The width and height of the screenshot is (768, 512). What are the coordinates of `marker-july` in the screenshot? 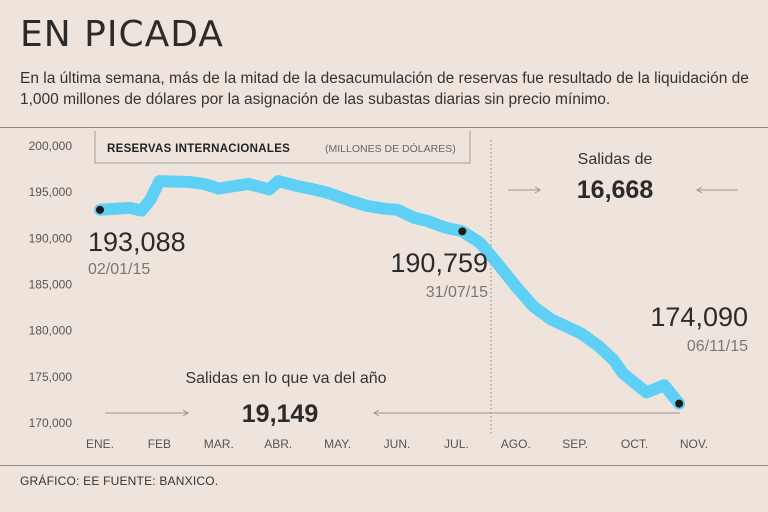 It's located at (462, 231).